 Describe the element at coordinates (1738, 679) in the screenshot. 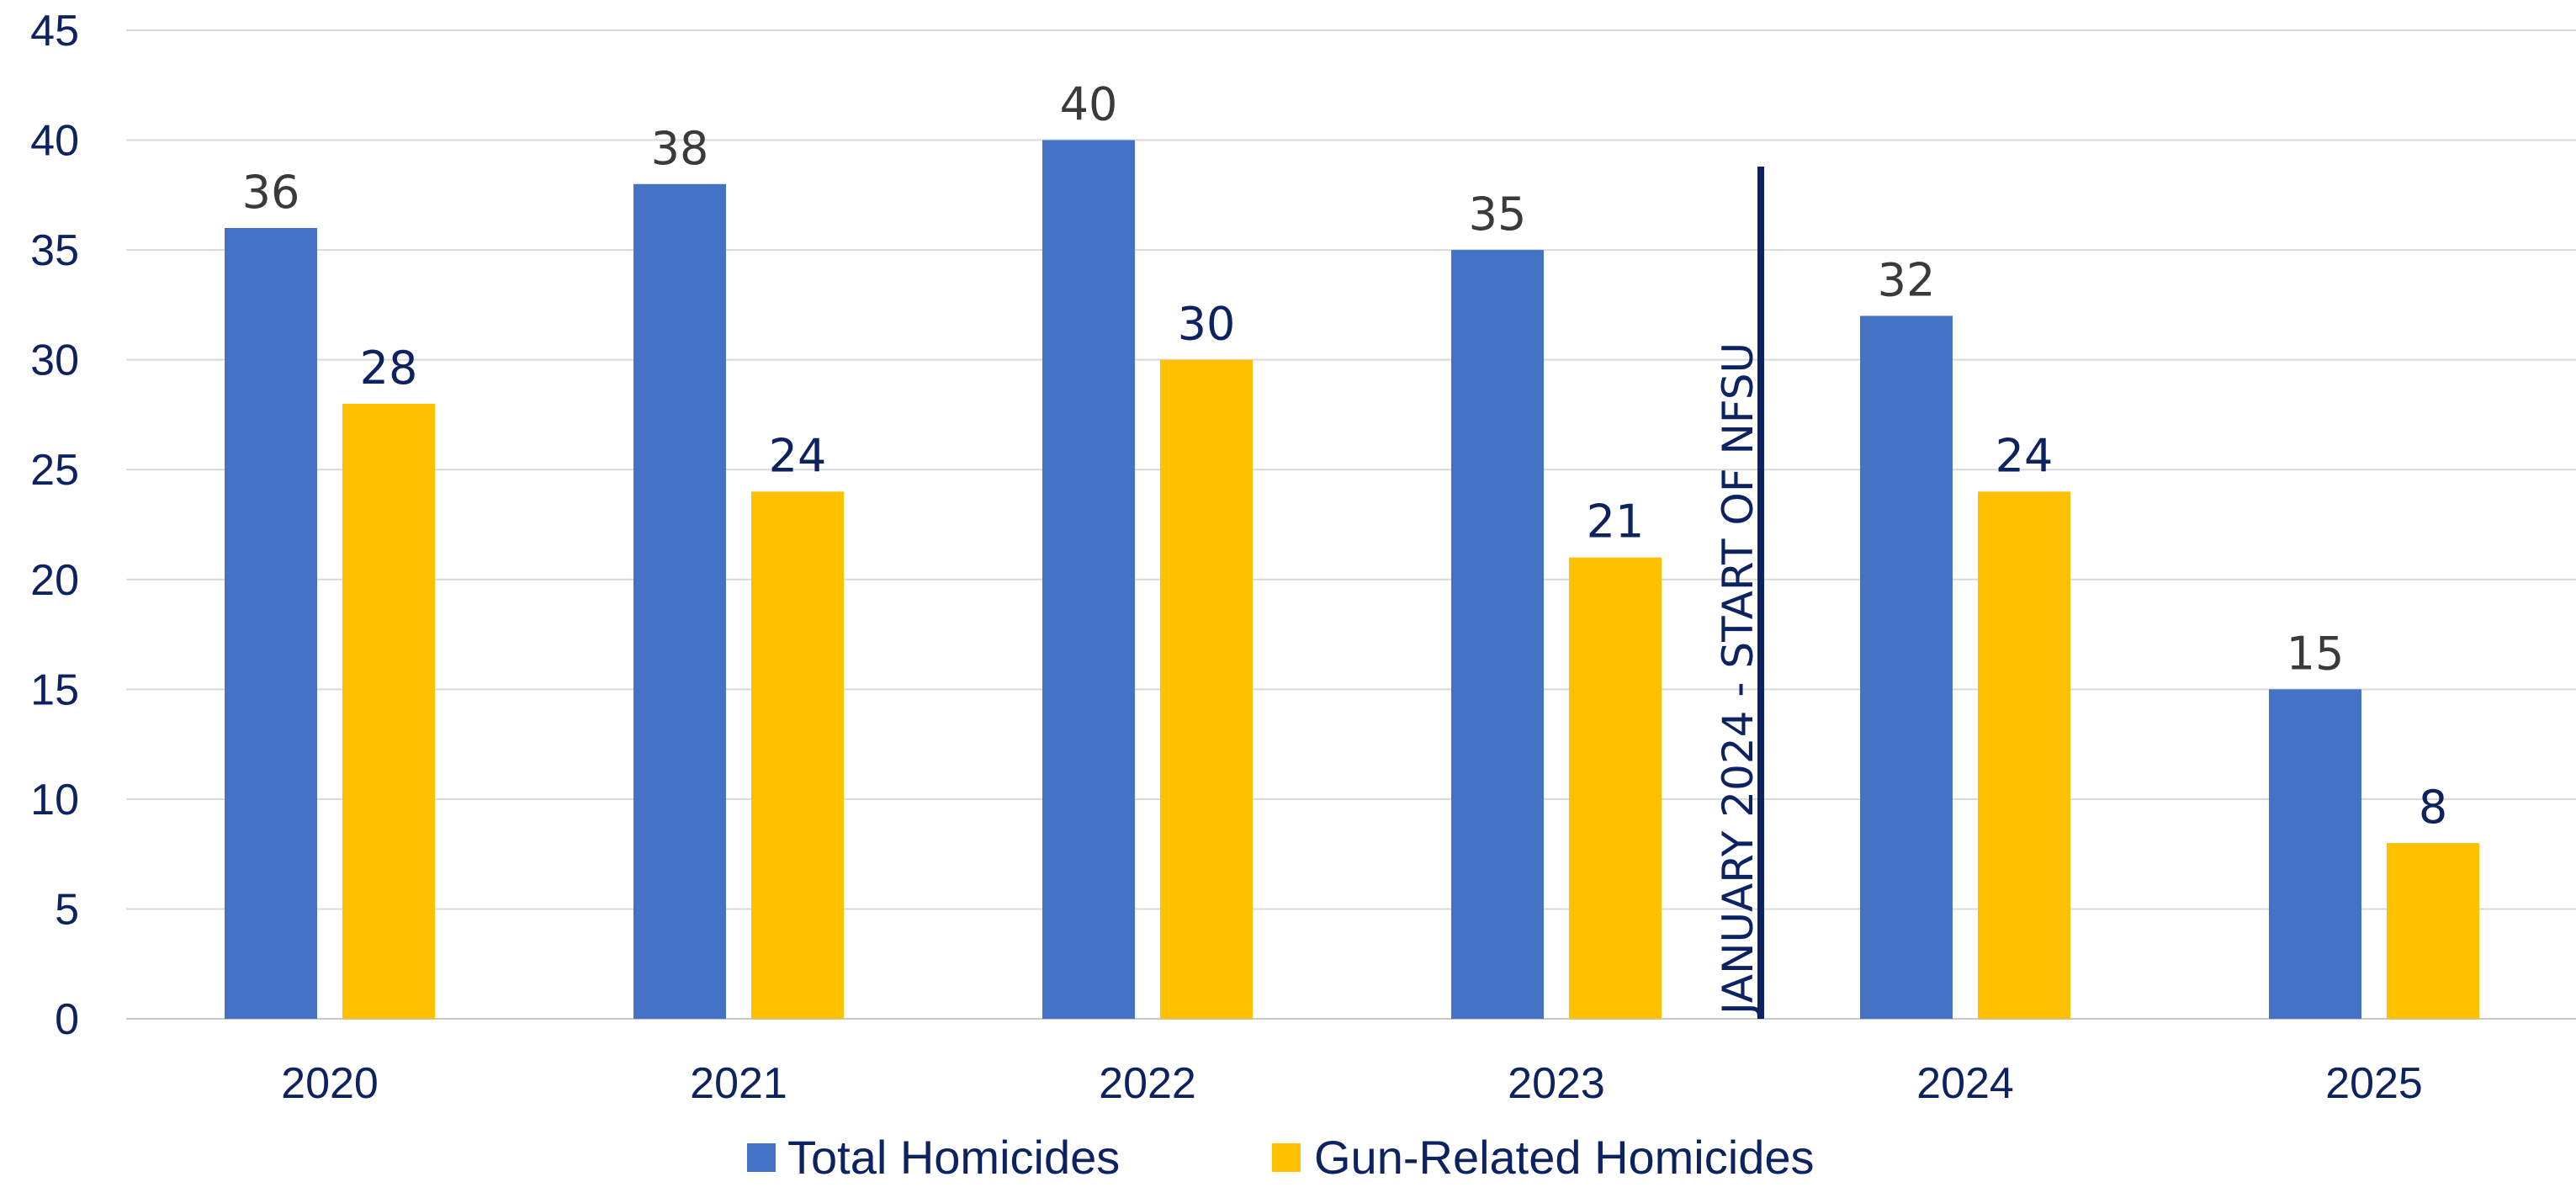

I see `nfsu-annotation-label: JANUARY 2024 - START OF NFSU` at that location.